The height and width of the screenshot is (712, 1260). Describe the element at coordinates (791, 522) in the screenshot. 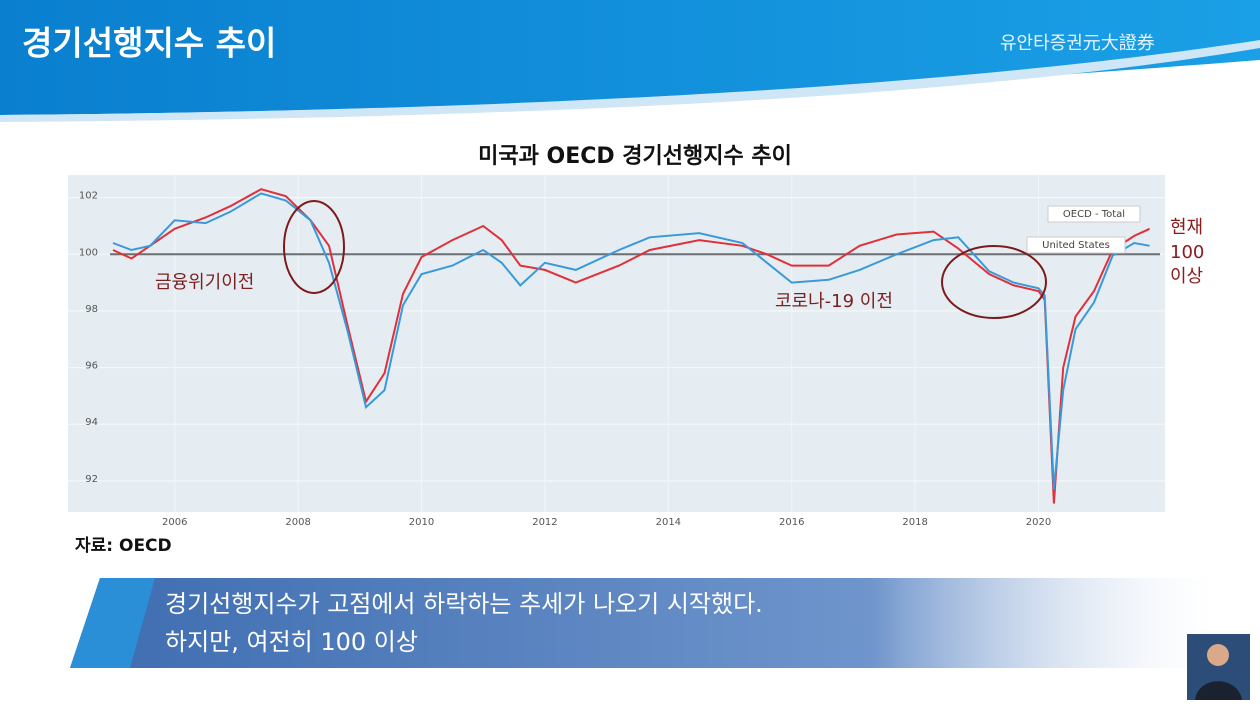

I see `x-tick-label: 2016` at that location.